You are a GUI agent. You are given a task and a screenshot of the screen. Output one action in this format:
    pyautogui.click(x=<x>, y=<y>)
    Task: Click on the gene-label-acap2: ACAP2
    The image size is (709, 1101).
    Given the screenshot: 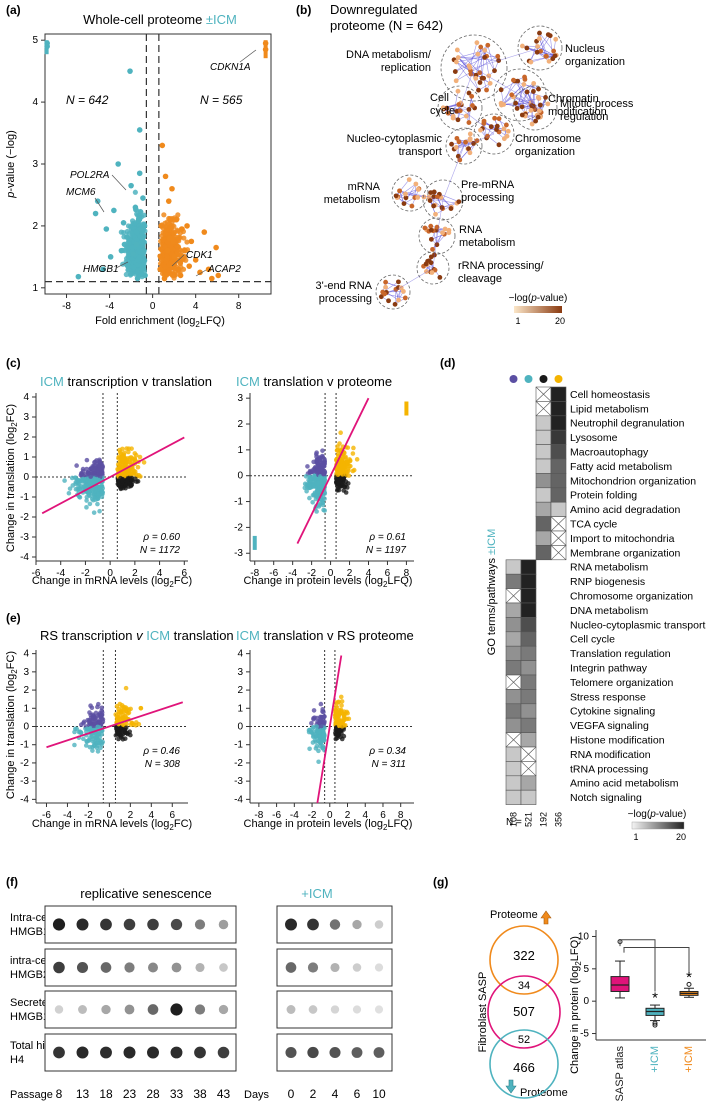 What is the action you would take?
    pyautogui.click(x=224, y=269)
    